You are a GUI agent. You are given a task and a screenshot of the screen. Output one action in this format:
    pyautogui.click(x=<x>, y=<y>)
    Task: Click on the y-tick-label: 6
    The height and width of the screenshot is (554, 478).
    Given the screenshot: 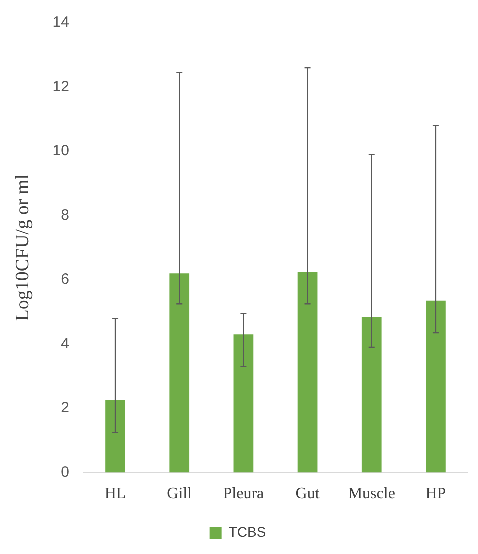 What is the action you would take?
    pyautogui.click(x=65, y=279)
    